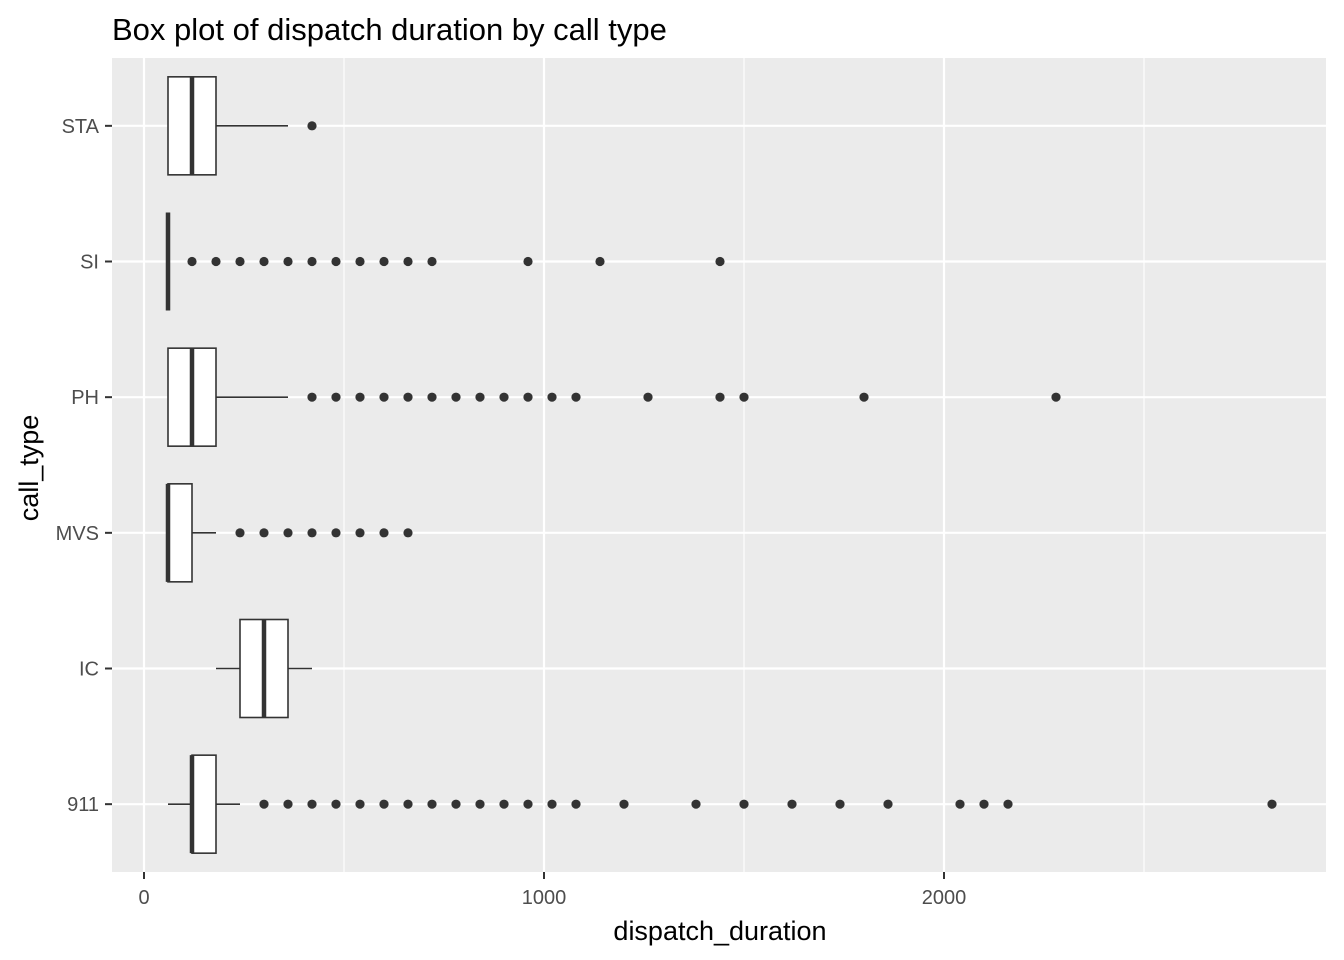  I want to click on y-tick-label: 911, so click(83, 805).